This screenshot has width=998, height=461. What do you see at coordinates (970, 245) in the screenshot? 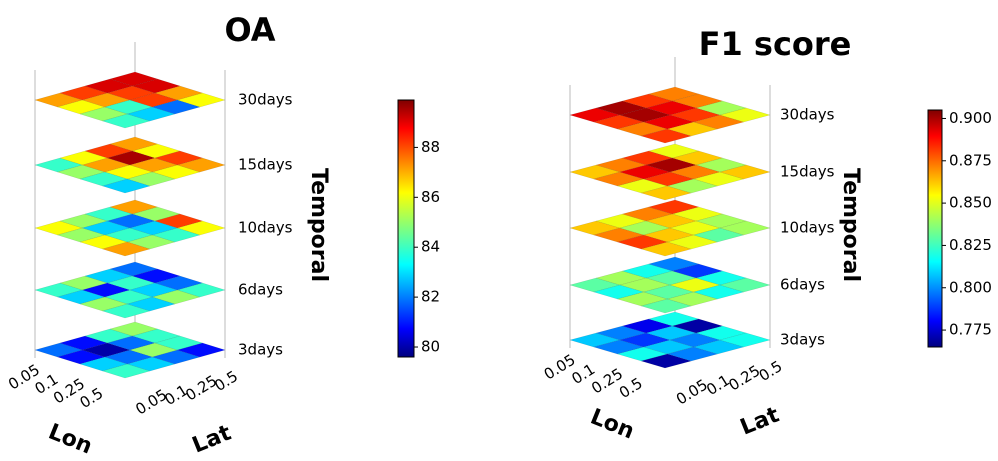
I see `colorbar-tick-label: 0.825` at bounding box center [970, 245].